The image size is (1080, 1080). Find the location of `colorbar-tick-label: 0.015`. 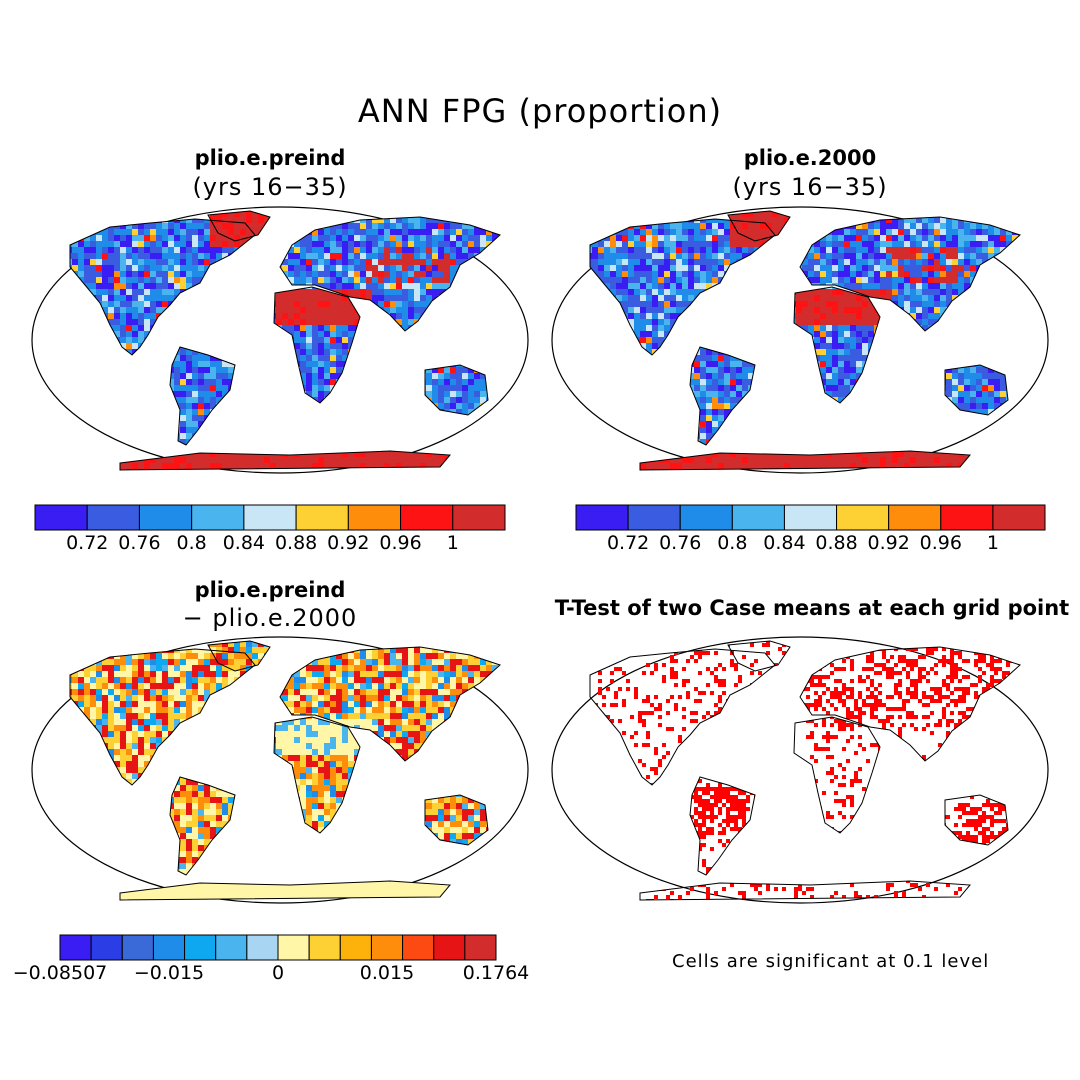

colorbar-tick-label: 0.015 is located at coordinates (387, 973).